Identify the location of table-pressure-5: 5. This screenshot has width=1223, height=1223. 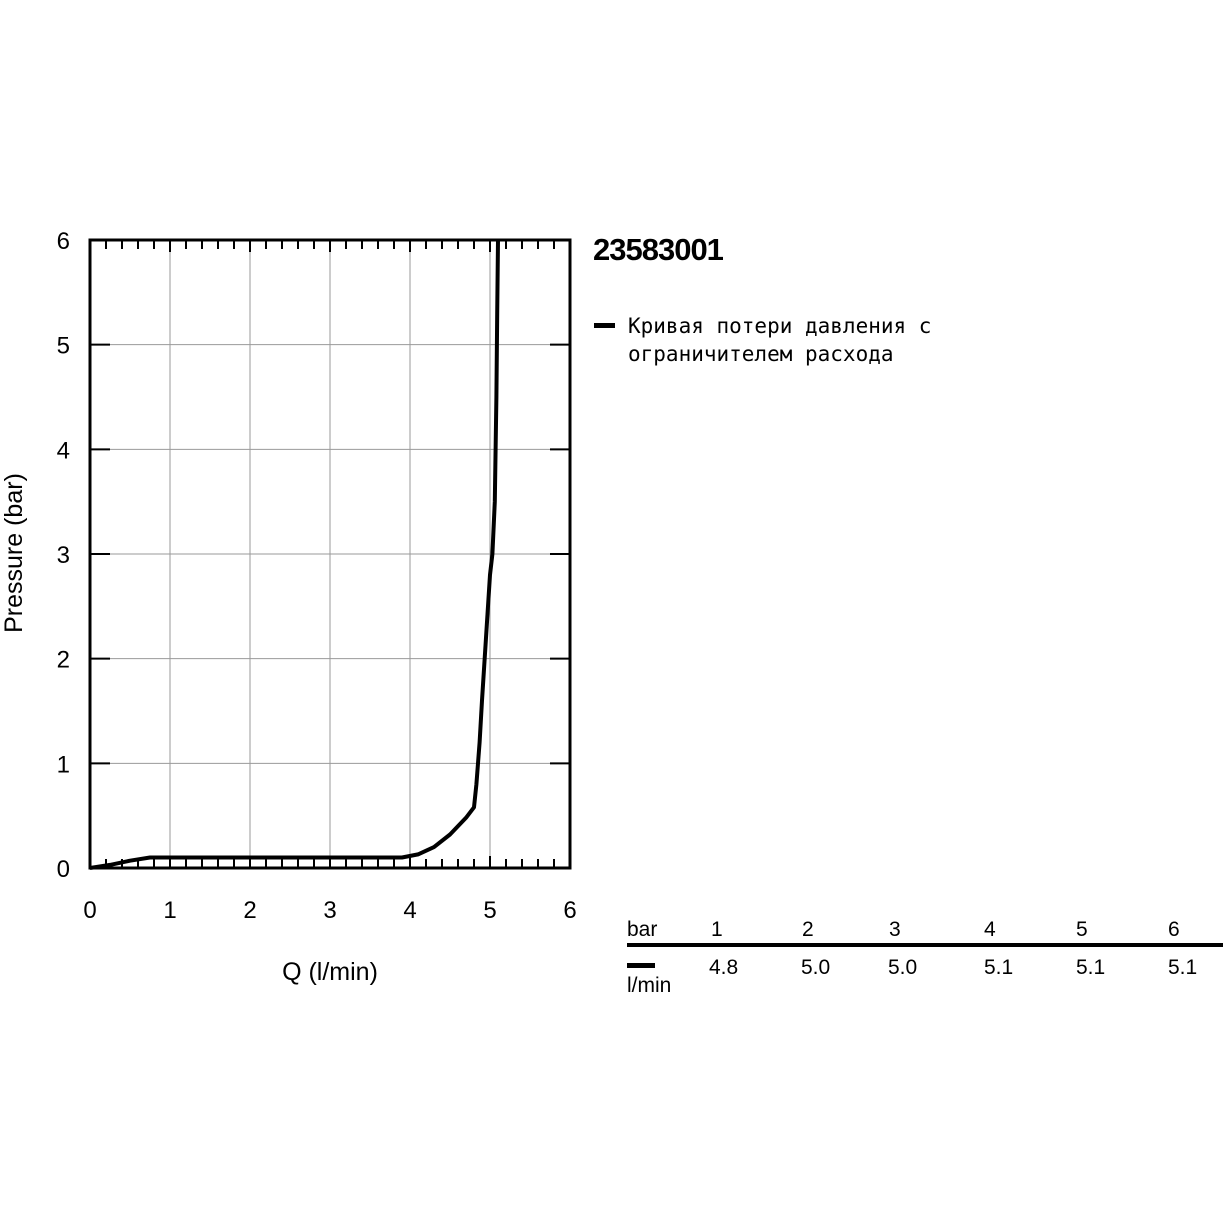
(1082, 929).